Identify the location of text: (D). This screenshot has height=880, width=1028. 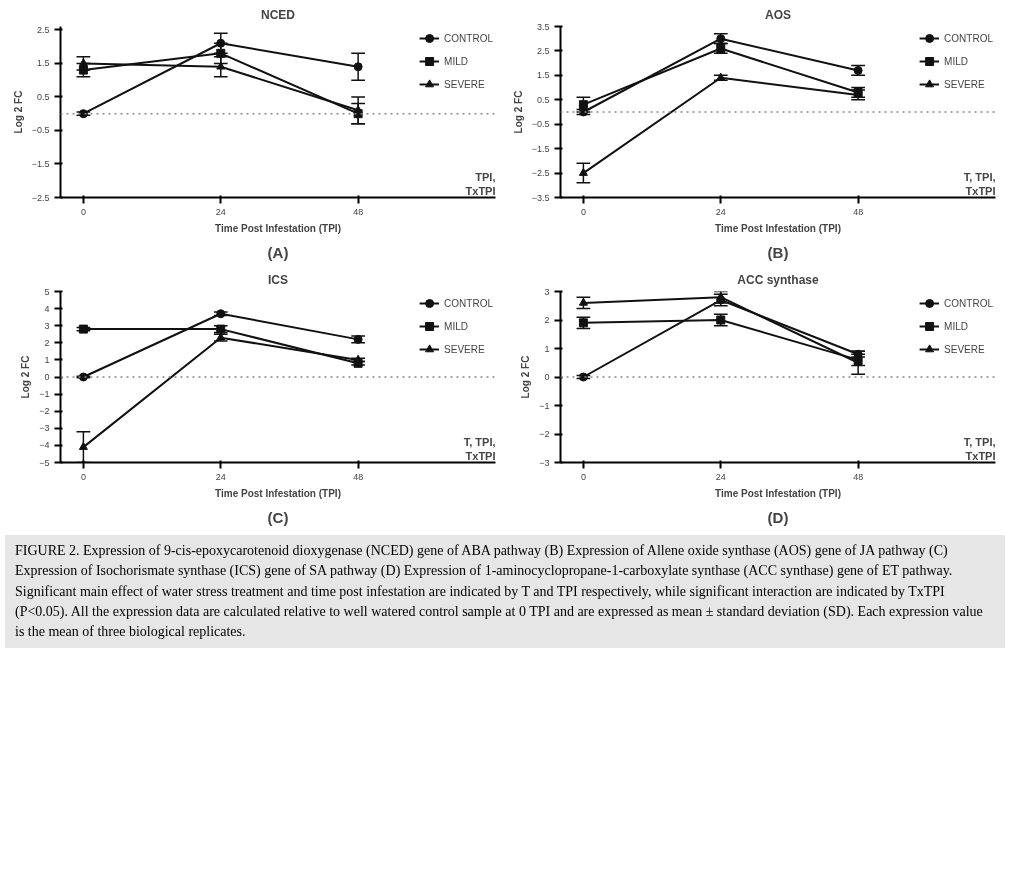
(778, 517).